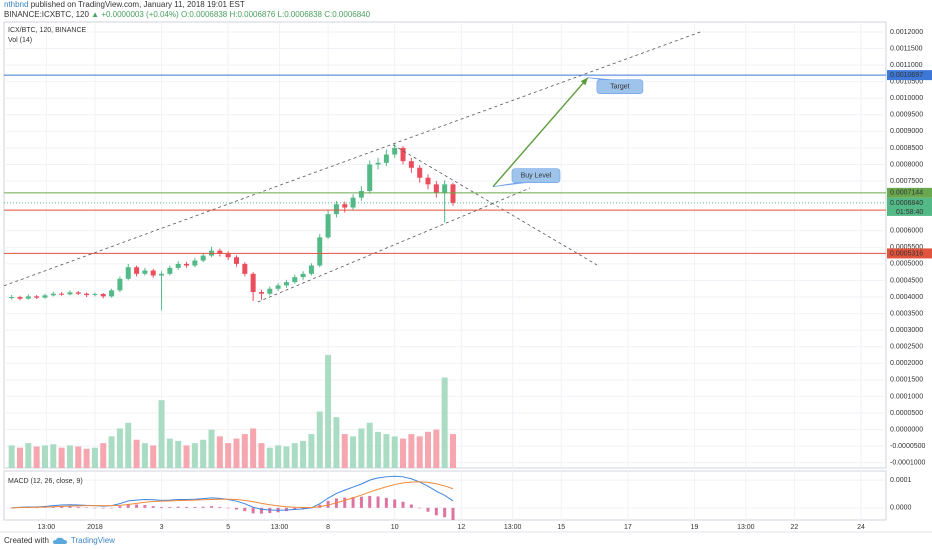 The image size is (932, 550). What do you see at coordinates (906, 396) in the screenshot?
I see `y-tick-label: 0.0001000` at bounding box center [906, 396].